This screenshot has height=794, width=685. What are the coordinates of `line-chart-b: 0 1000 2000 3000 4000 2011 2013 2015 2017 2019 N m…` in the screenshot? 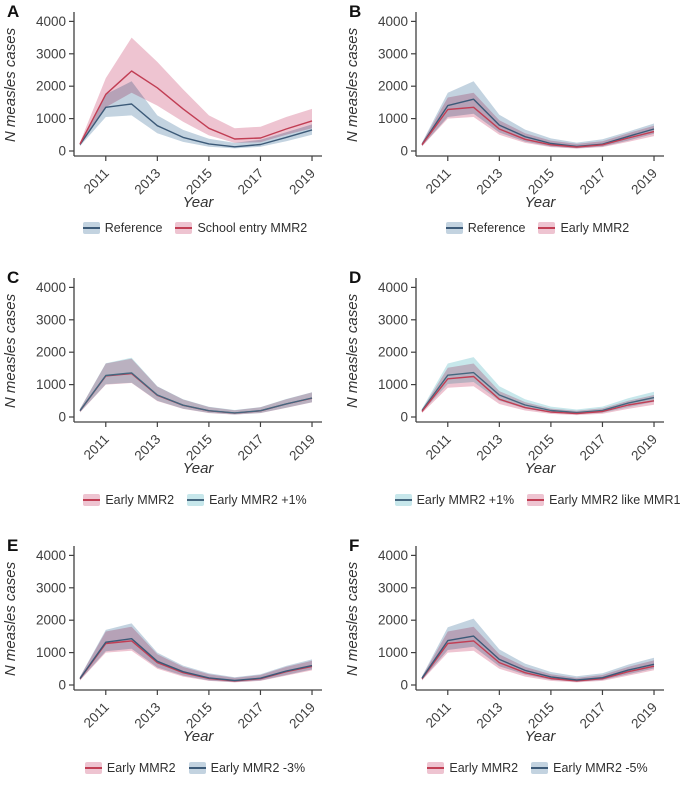 It's located at (504, 111).